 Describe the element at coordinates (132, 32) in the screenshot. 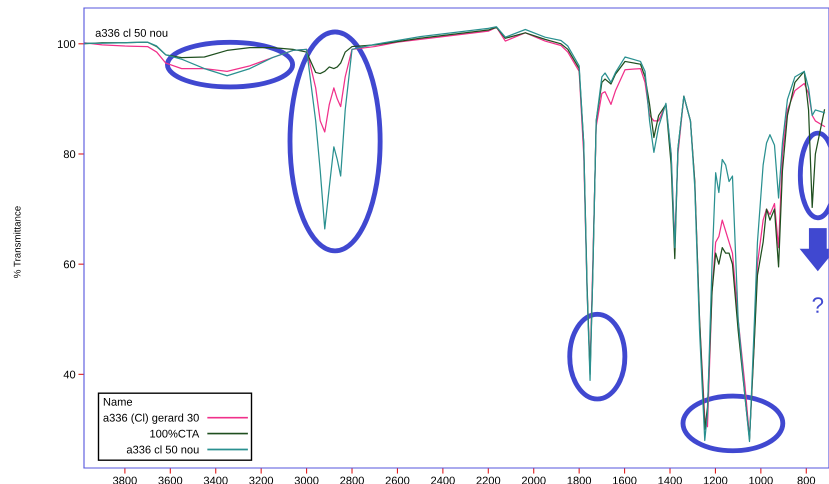

I see `text: a336 cl 50 nou` at that location.